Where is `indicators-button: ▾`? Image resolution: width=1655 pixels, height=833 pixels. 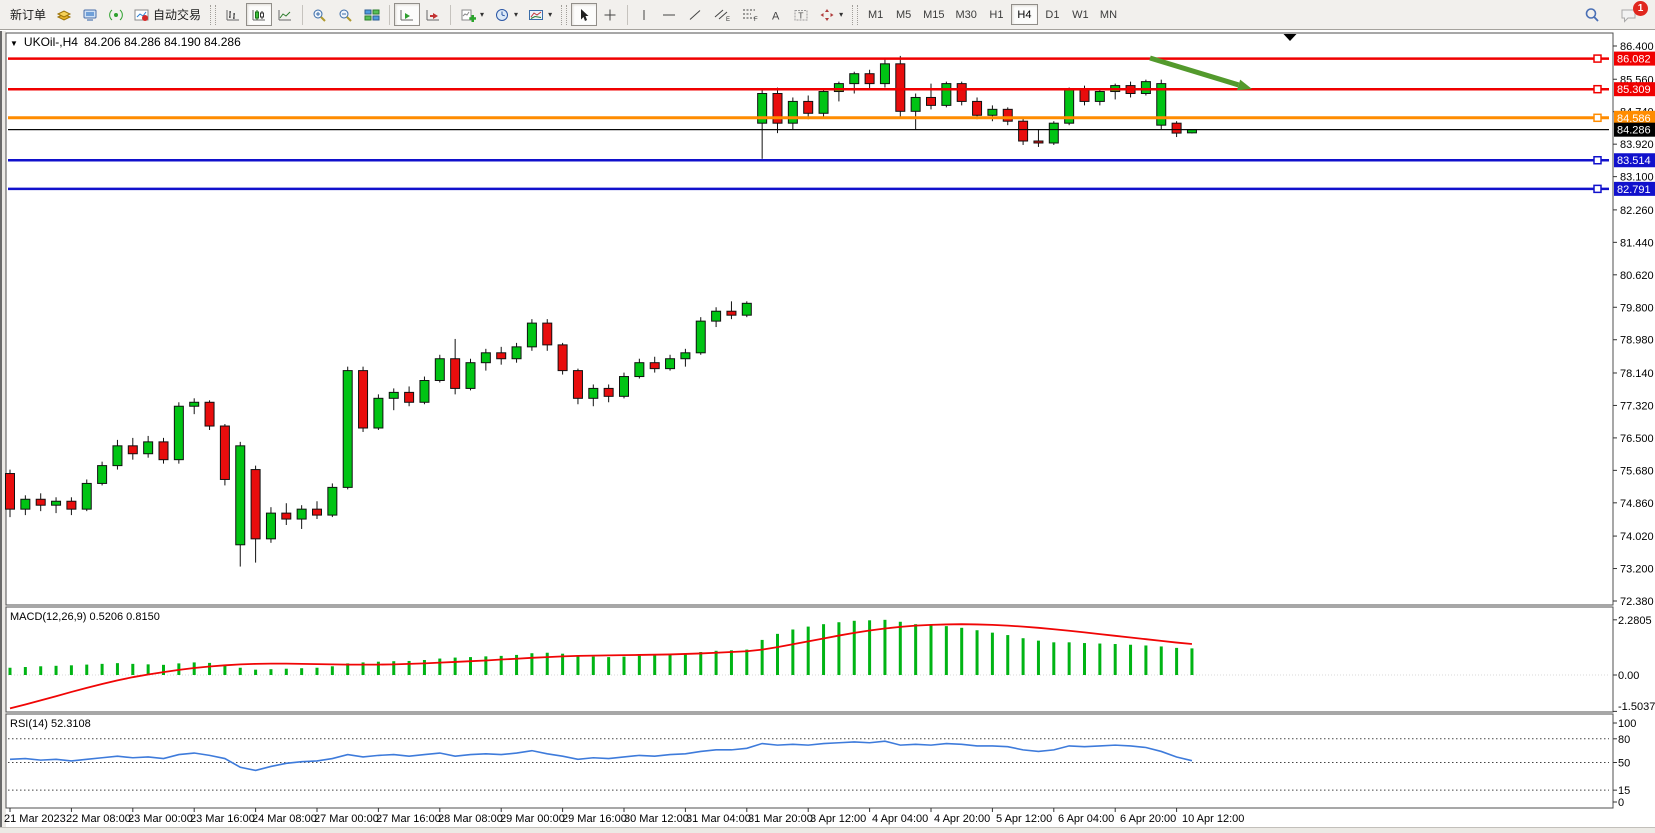
indicators-button: ▾ is located at coordinates (472, 14).